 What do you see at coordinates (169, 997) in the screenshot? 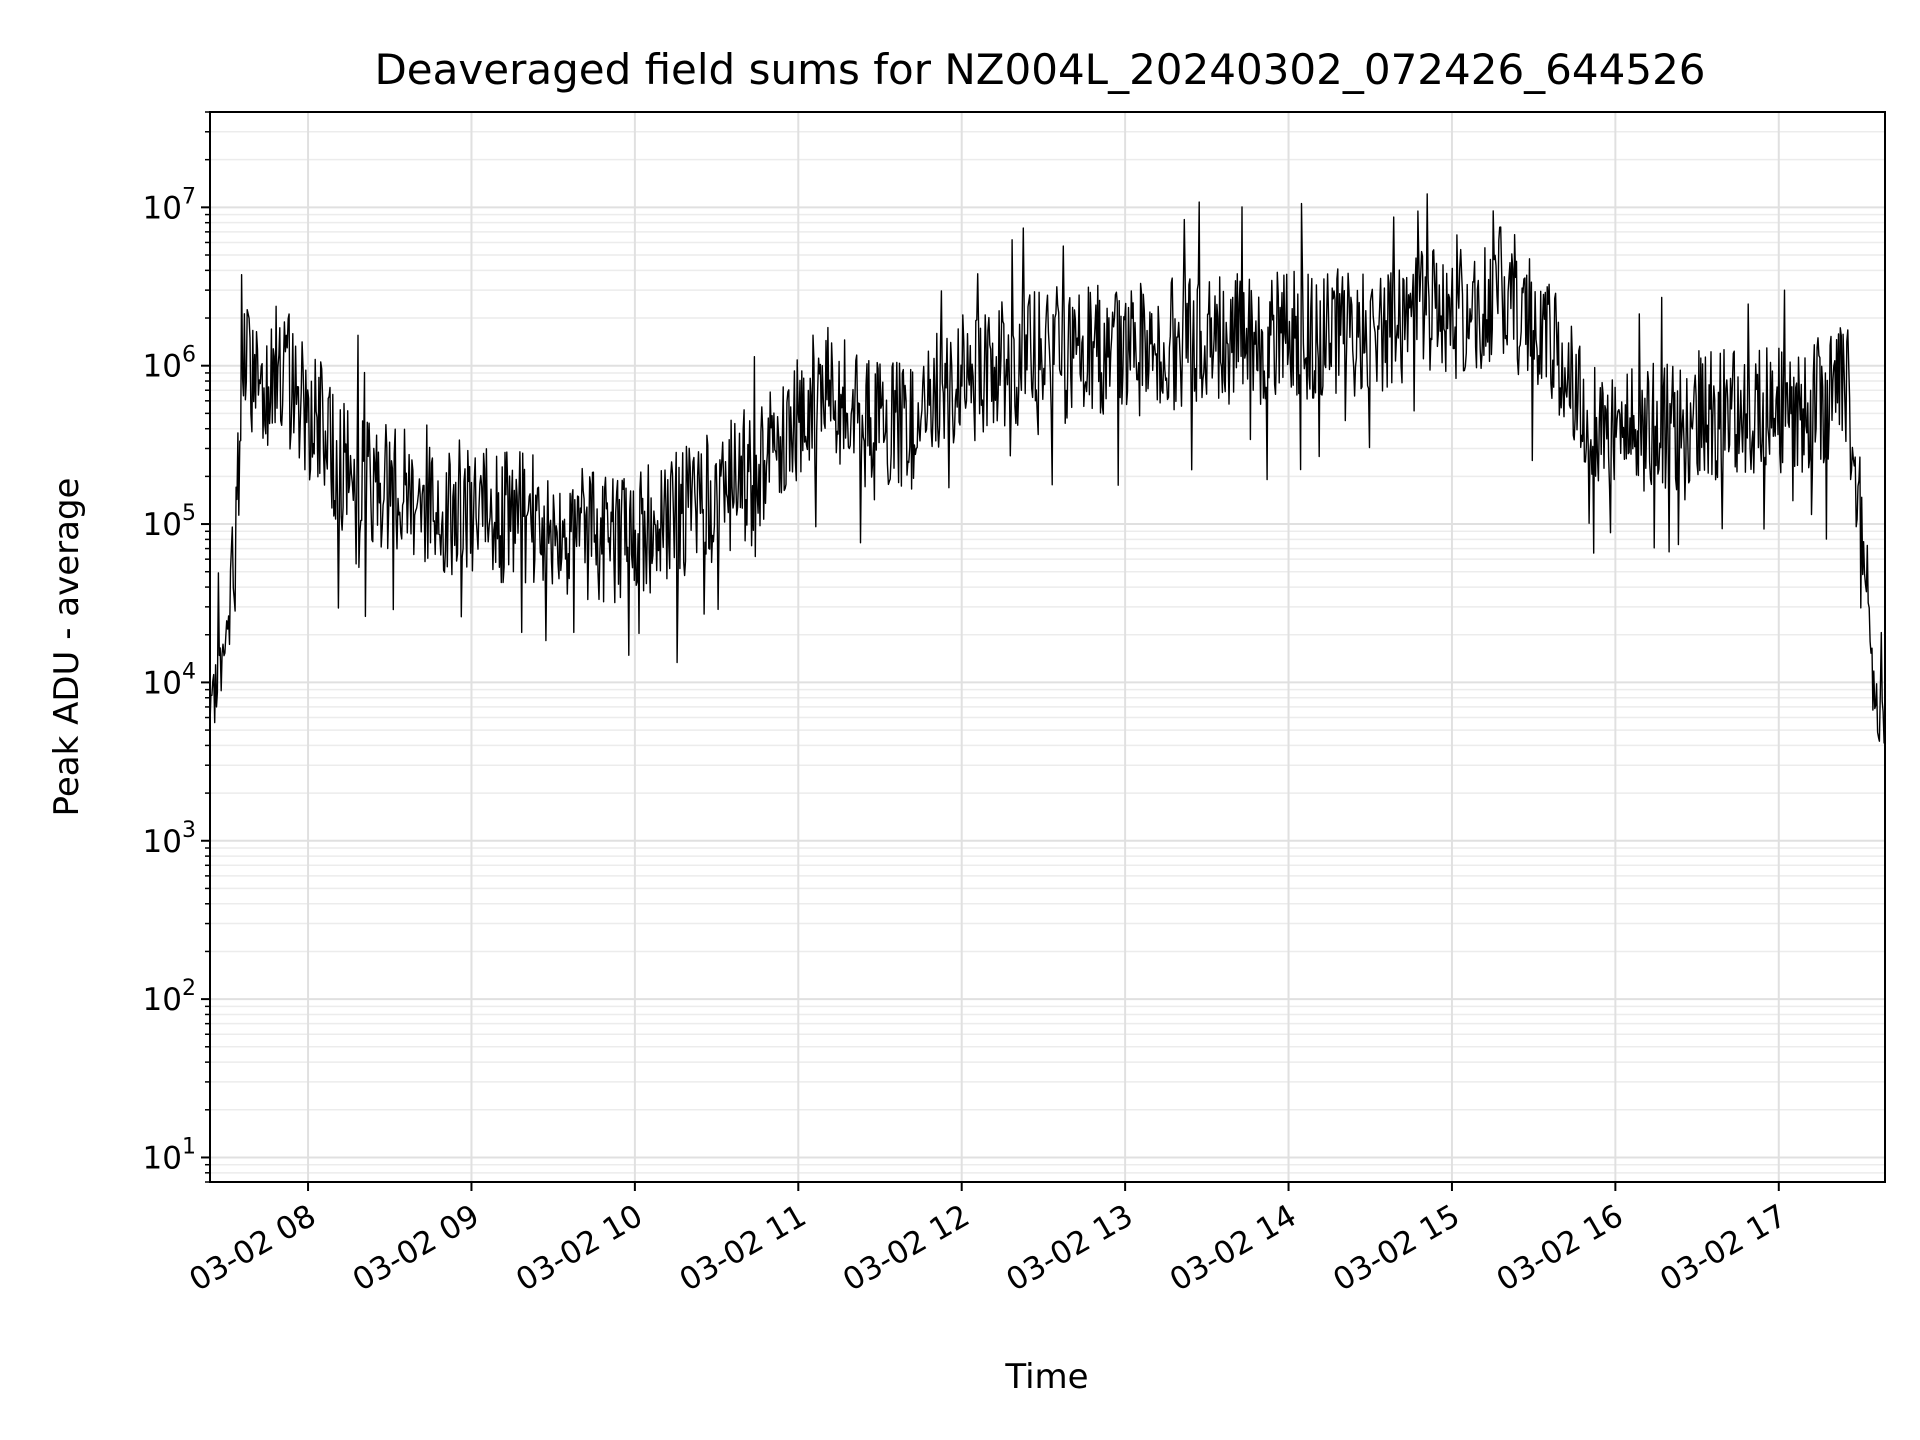
I see `y-tick-label: 10²` at bounding box center [169, 997].